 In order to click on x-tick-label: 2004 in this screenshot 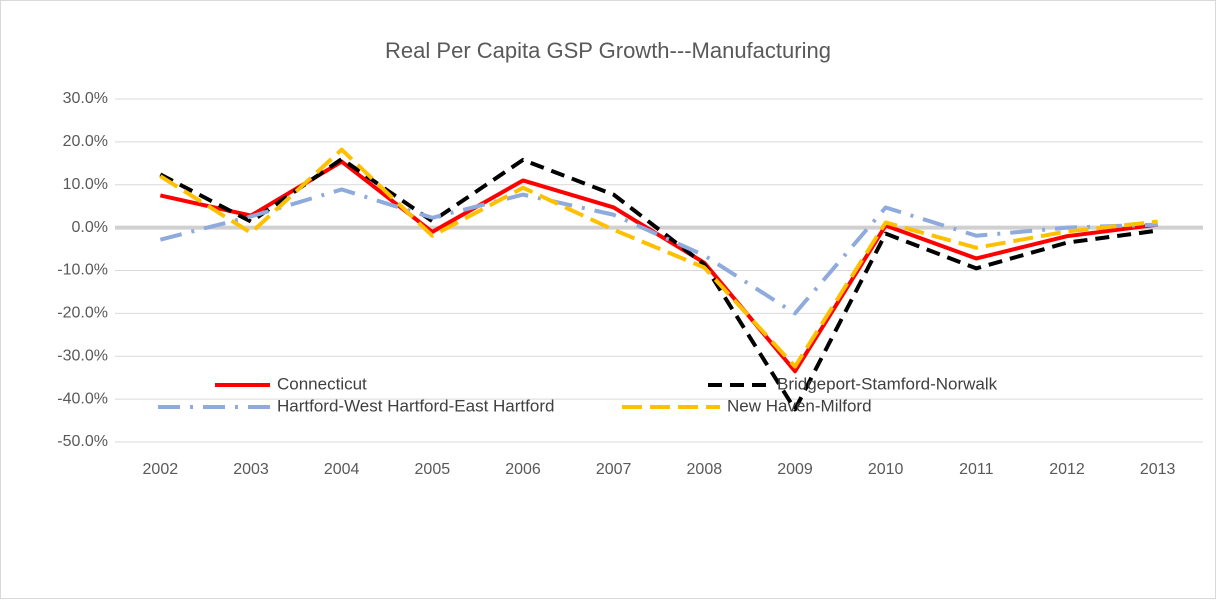, I will do `click(342, 469)`.